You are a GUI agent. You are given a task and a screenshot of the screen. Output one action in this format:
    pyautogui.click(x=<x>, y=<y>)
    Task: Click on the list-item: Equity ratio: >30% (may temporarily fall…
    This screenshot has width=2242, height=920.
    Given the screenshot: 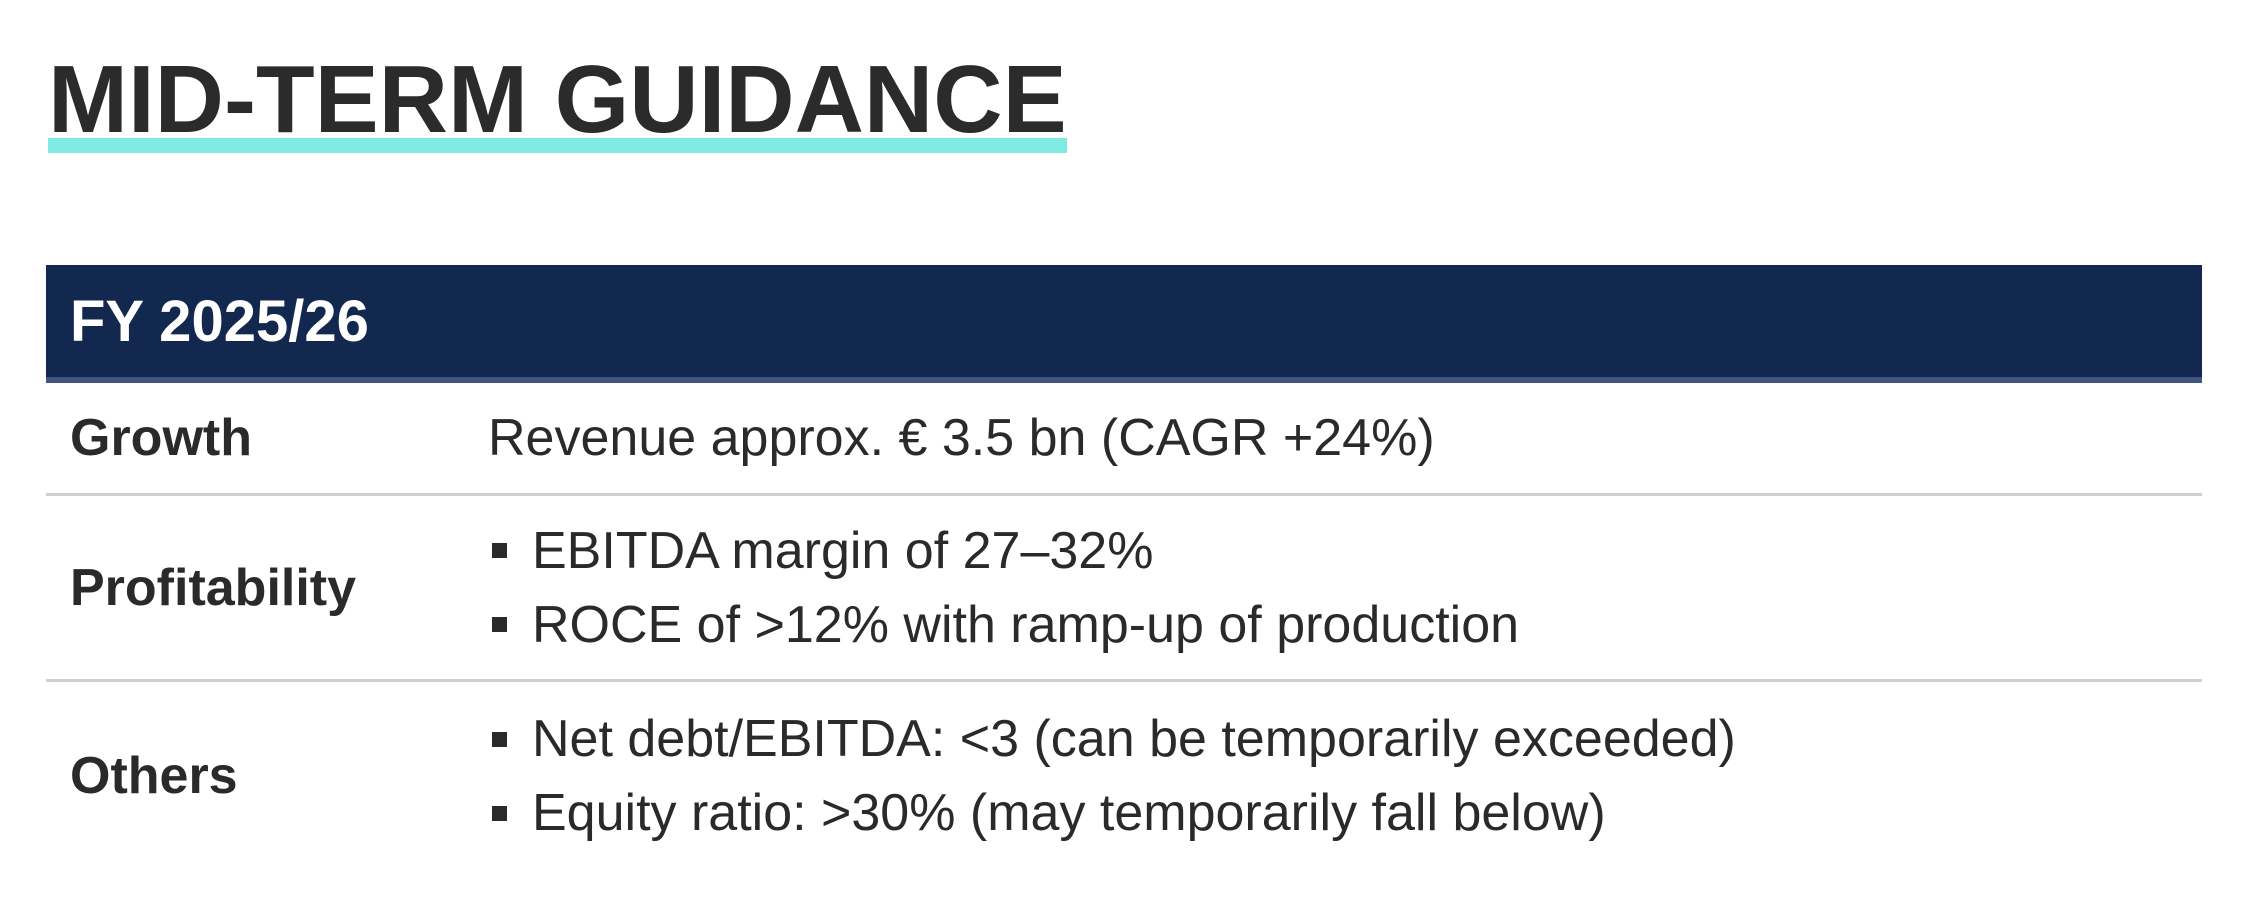 What is the action you would take?
    pyautogui.click(x=1112, y=813)
    